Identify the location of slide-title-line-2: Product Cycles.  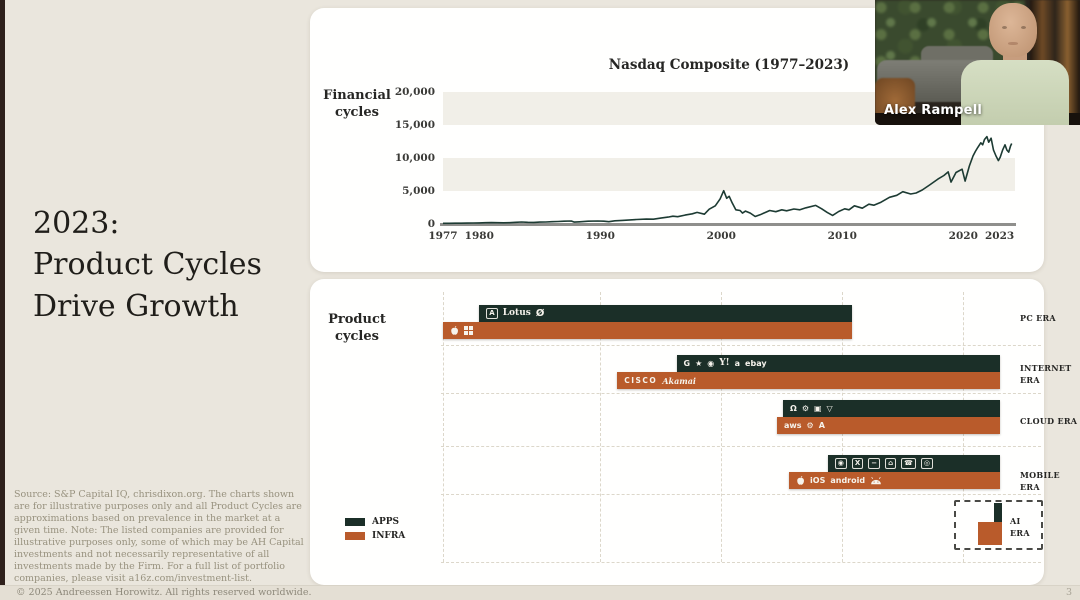
(147, 265).